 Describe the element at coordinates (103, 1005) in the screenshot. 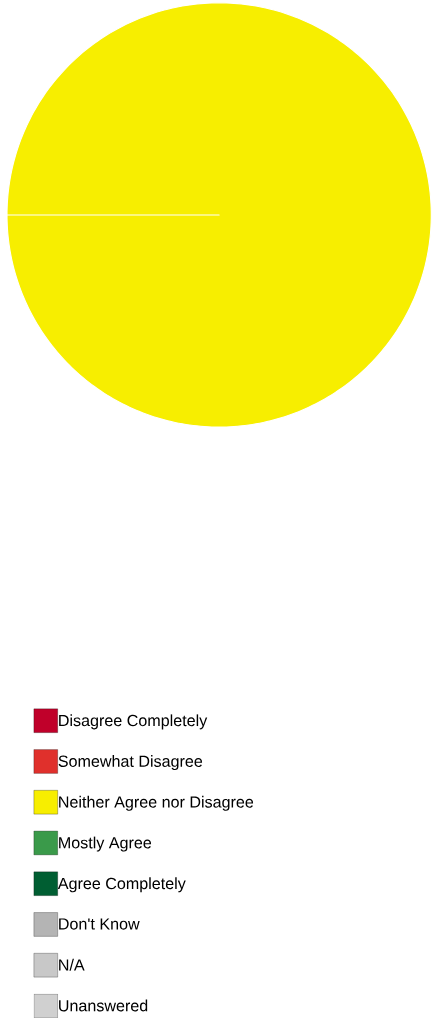

I see `legend-label: Unanswered` at that location.